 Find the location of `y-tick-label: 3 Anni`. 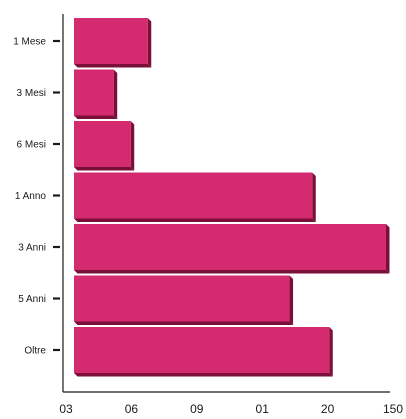

y-tick-label: 3 Anni is located at coordinates (32, 248).